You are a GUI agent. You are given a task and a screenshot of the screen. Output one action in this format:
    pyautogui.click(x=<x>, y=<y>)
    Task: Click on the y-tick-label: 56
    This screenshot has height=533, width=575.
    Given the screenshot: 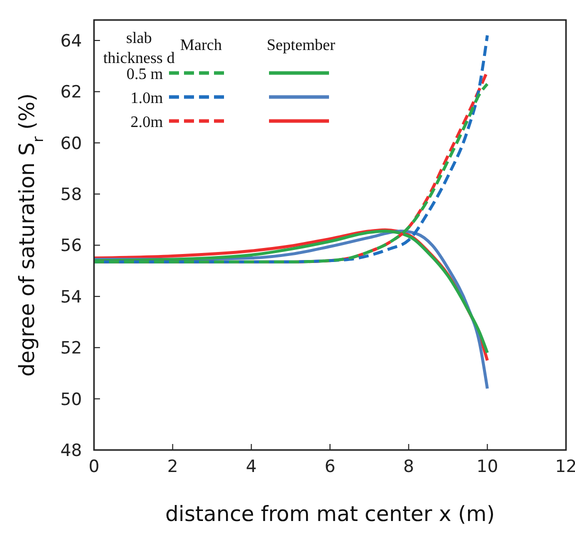 What is the action you would take?
    pyautogui.click(x=71, y=246)
    